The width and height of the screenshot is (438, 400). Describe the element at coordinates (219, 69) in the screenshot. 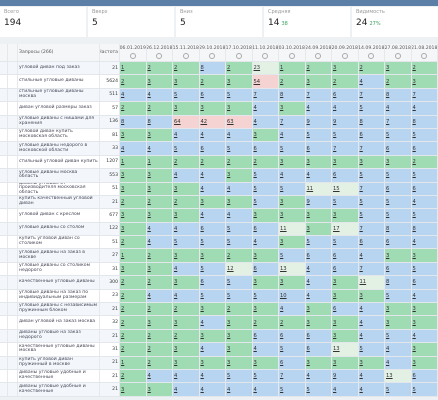

I see `table-row: угловой диван под заказ 21 1 2 2 8 2 23 1 2 3 2 3 2` at that location.